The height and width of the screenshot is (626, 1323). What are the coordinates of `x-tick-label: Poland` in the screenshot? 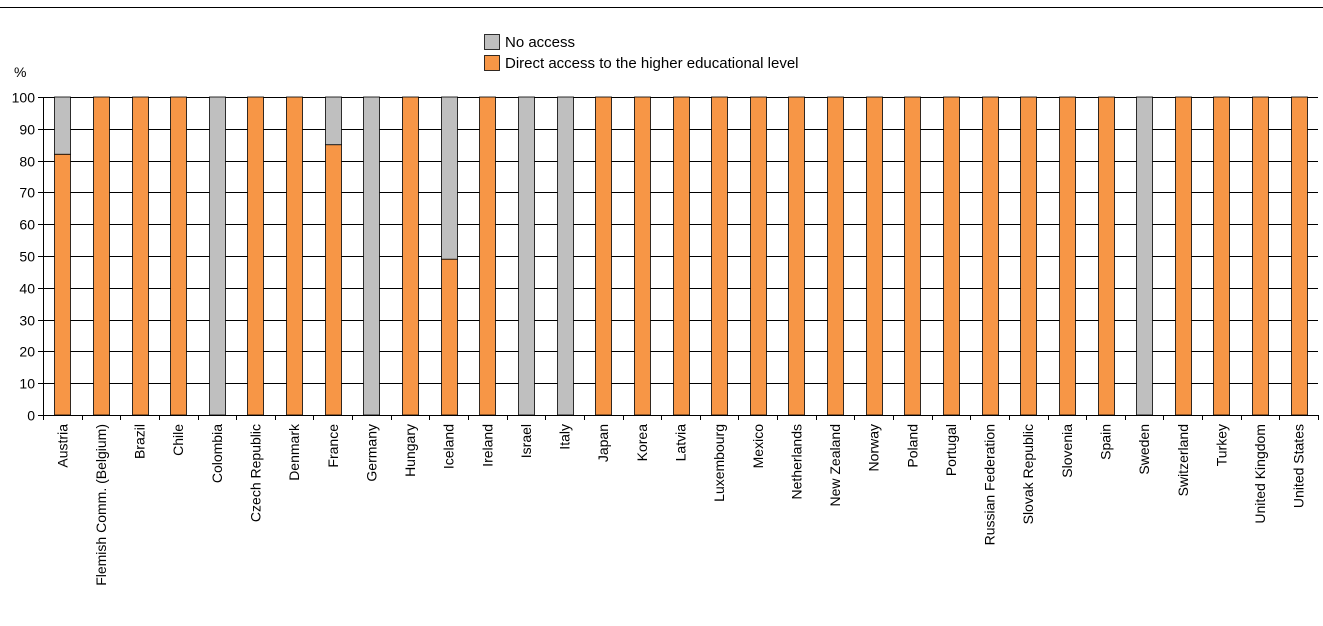 It's located at (912, 446).